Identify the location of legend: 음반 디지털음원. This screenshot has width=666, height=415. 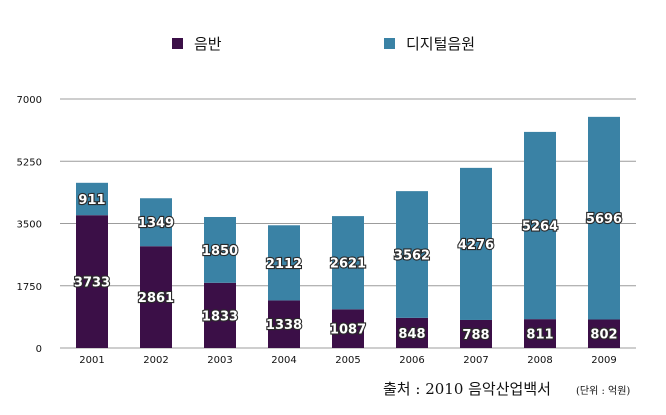
(323, 44).